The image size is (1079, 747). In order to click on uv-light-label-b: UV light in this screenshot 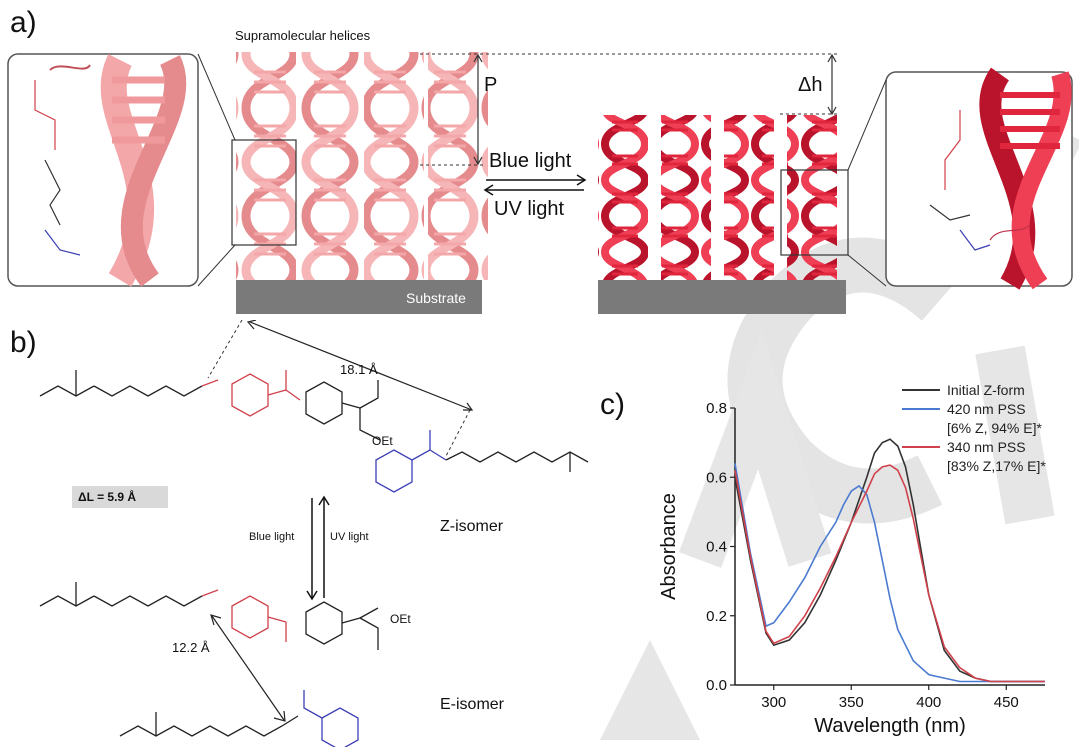, I will do `click(349, 537)`.